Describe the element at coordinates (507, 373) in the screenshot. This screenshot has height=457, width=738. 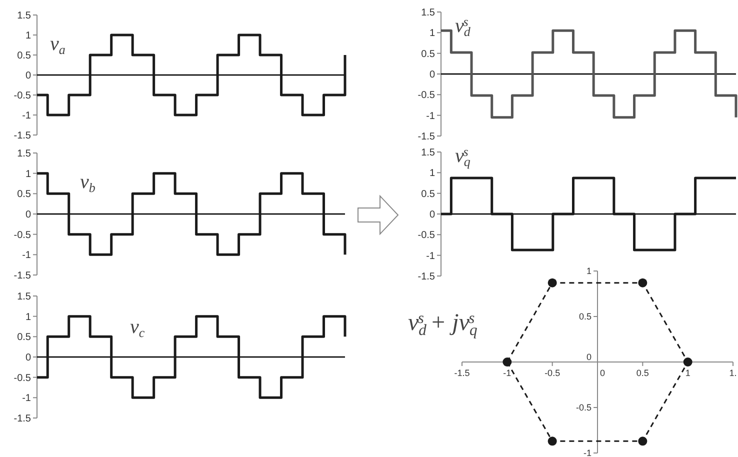
I see `x-tick-label: -1` at that location.